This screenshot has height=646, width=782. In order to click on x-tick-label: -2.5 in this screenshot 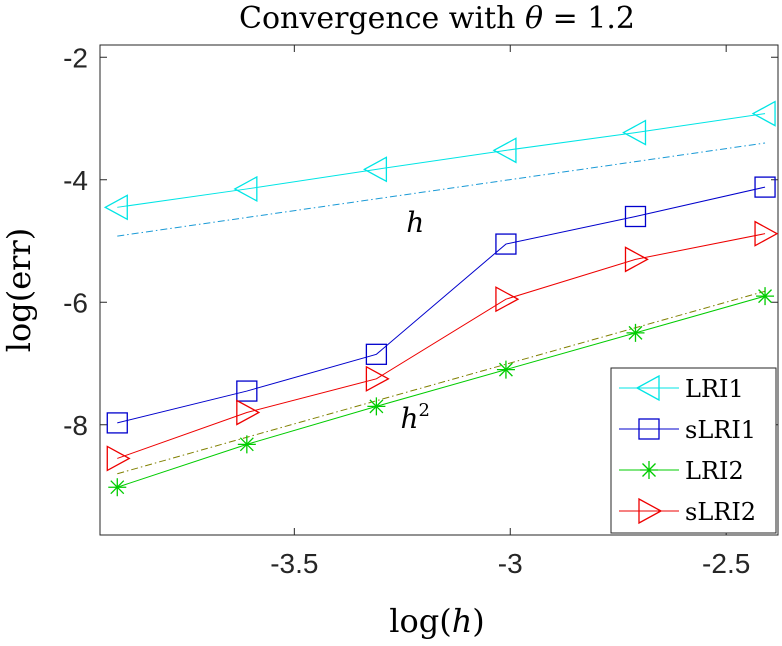, I will do `click(726, 563)`.